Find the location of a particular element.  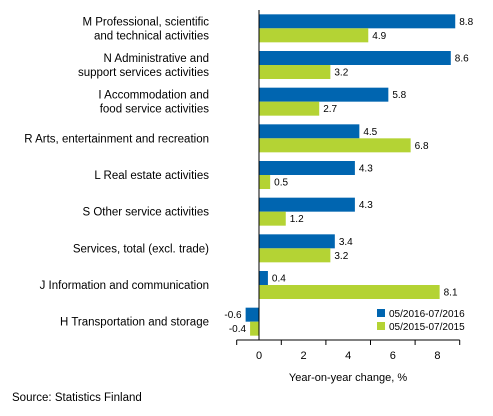

category-label: J Information and communication is located at coordinates (124, 286).